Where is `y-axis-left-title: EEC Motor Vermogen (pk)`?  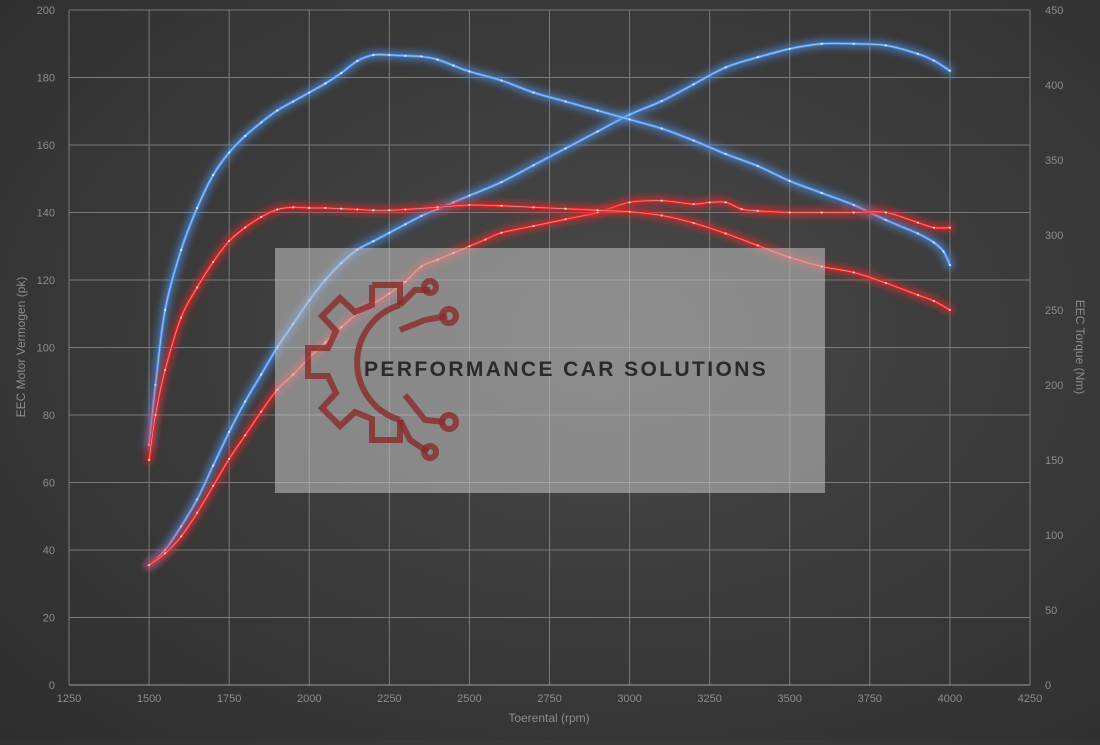 y-axis-left-title: EEC Motor Vermogen (pk) is located at coordinates (21, 347).